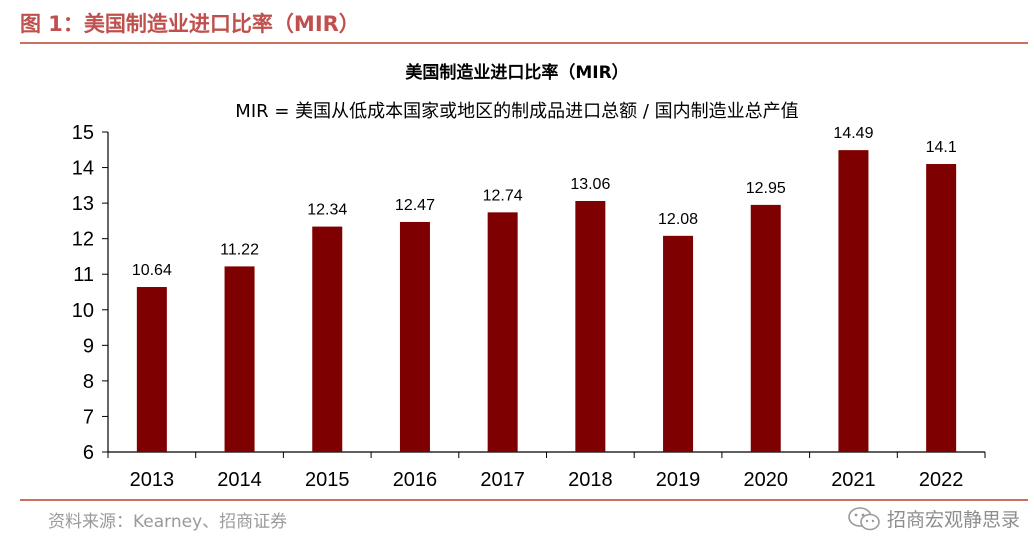  What do you see at coordinates (83, 311) in the screenshot?
I see `y-tick-label: 10` at bounding box center [83, 311].